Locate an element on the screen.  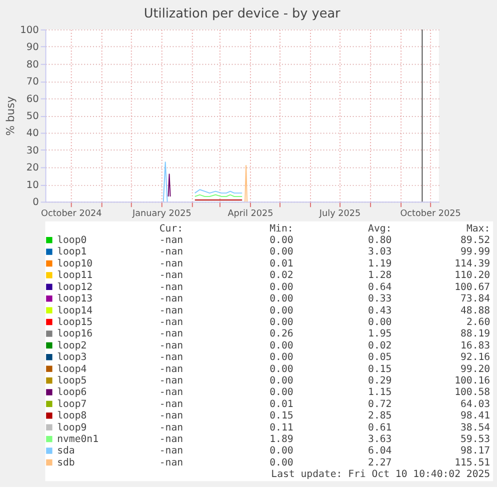
legend-label: sdb is located at coordinates (66, 462).